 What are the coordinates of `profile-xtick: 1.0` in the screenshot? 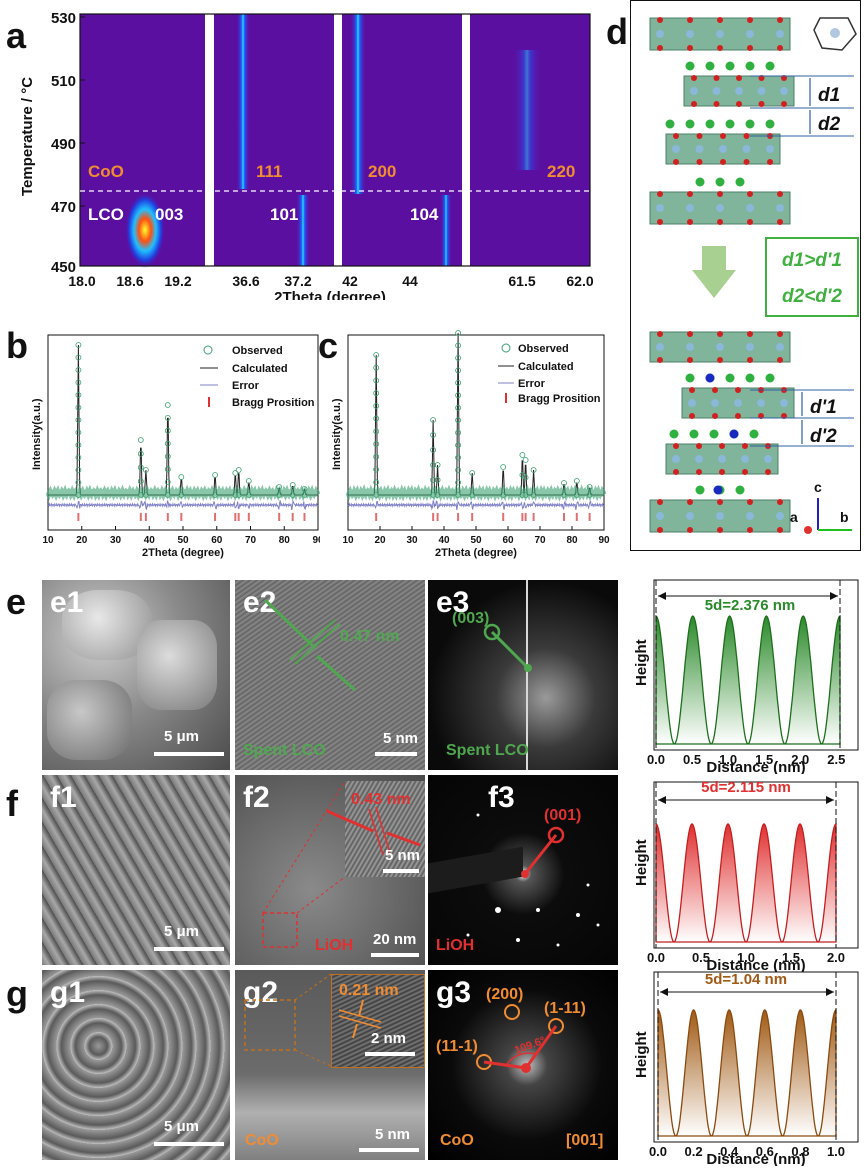 It's located at (728, 759).